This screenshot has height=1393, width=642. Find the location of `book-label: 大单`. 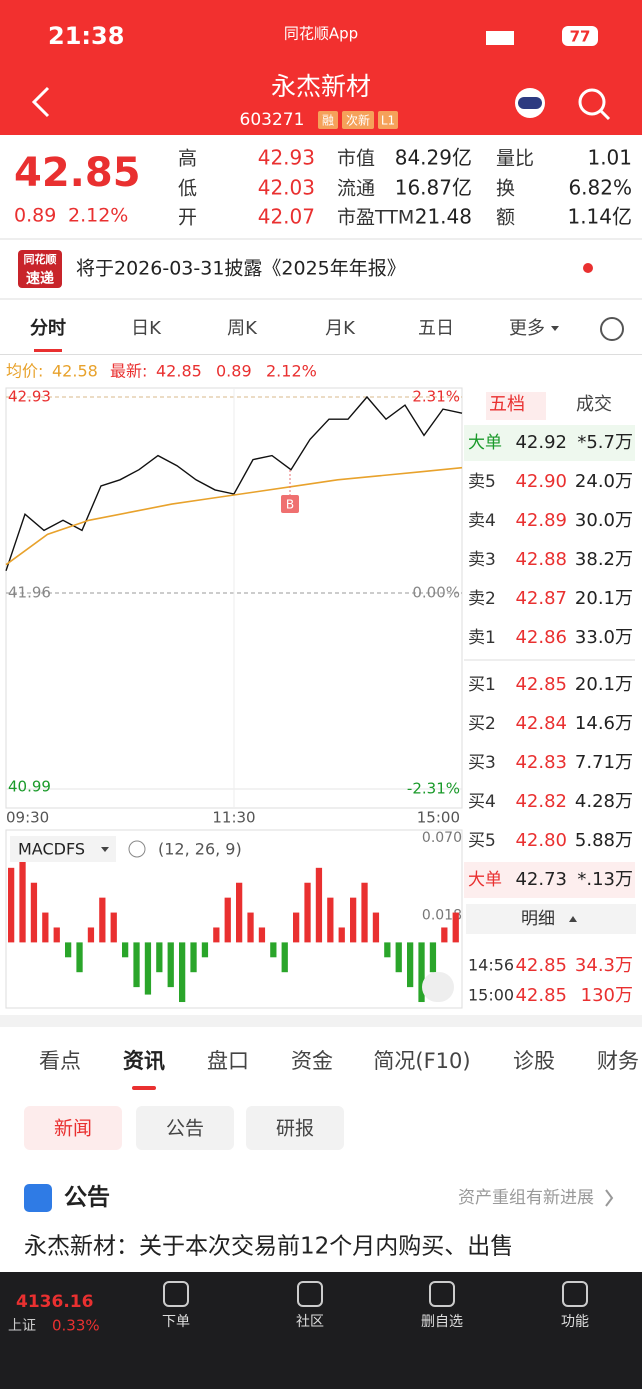

book-label: 大单 is located at coordinates (485, 880).